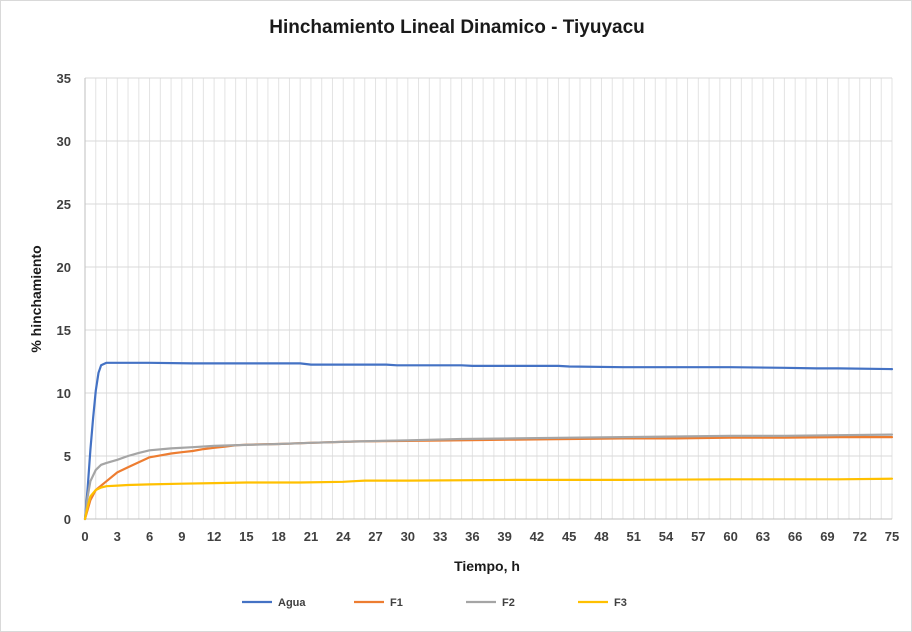 The width and height of the screenshot is (912, 632). Describe the element at coordinates (827, 536) in the screenshot. I see `x-tick-label: 69` at that location.